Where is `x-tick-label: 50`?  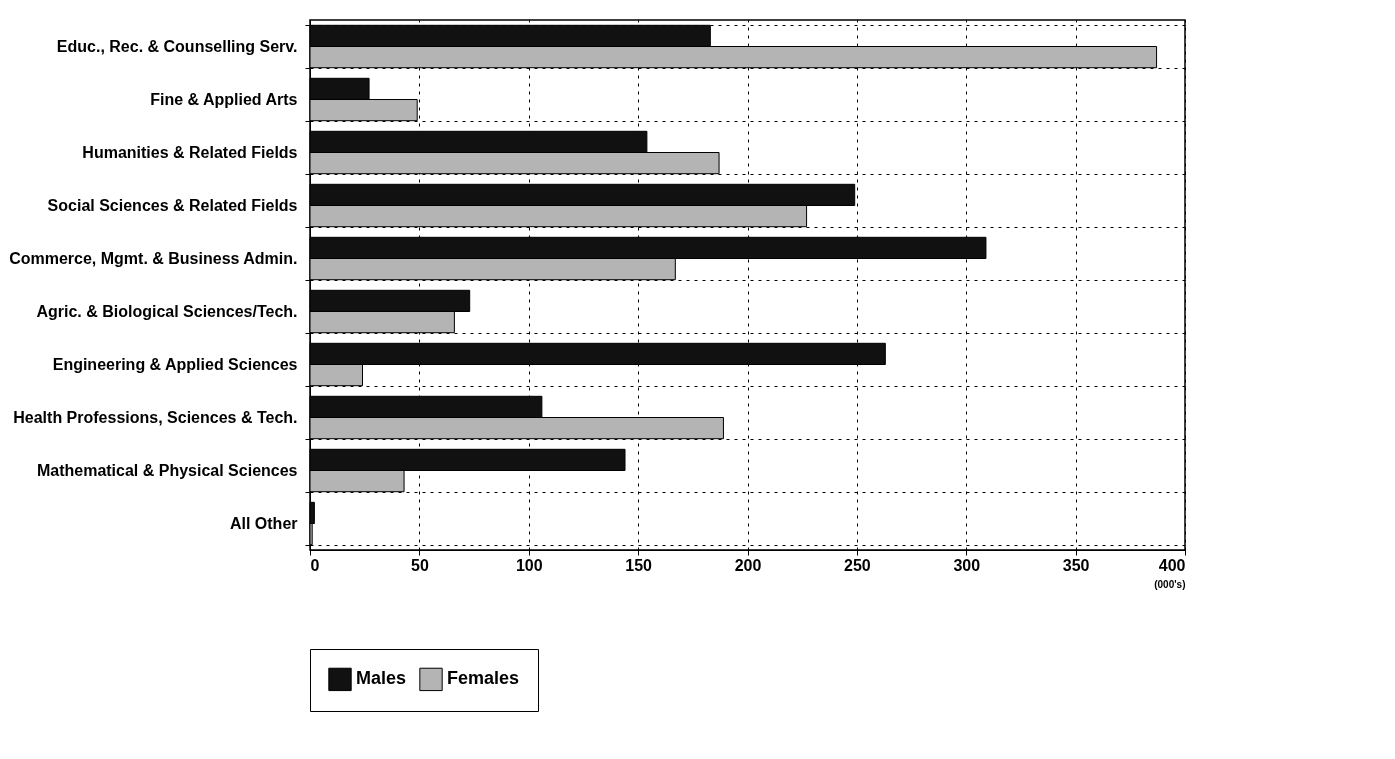 x-tick-label: 50 is located at coordinates (419, 565).